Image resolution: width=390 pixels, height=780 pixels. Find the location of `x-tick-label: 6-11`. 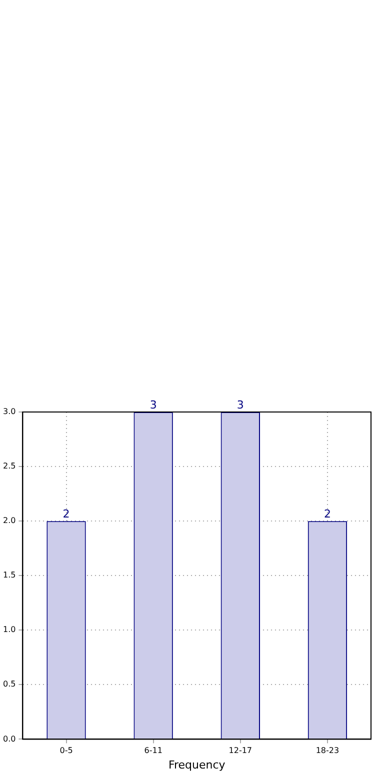

x-tick-label: 6-11 is located at coordinates (153, 751).